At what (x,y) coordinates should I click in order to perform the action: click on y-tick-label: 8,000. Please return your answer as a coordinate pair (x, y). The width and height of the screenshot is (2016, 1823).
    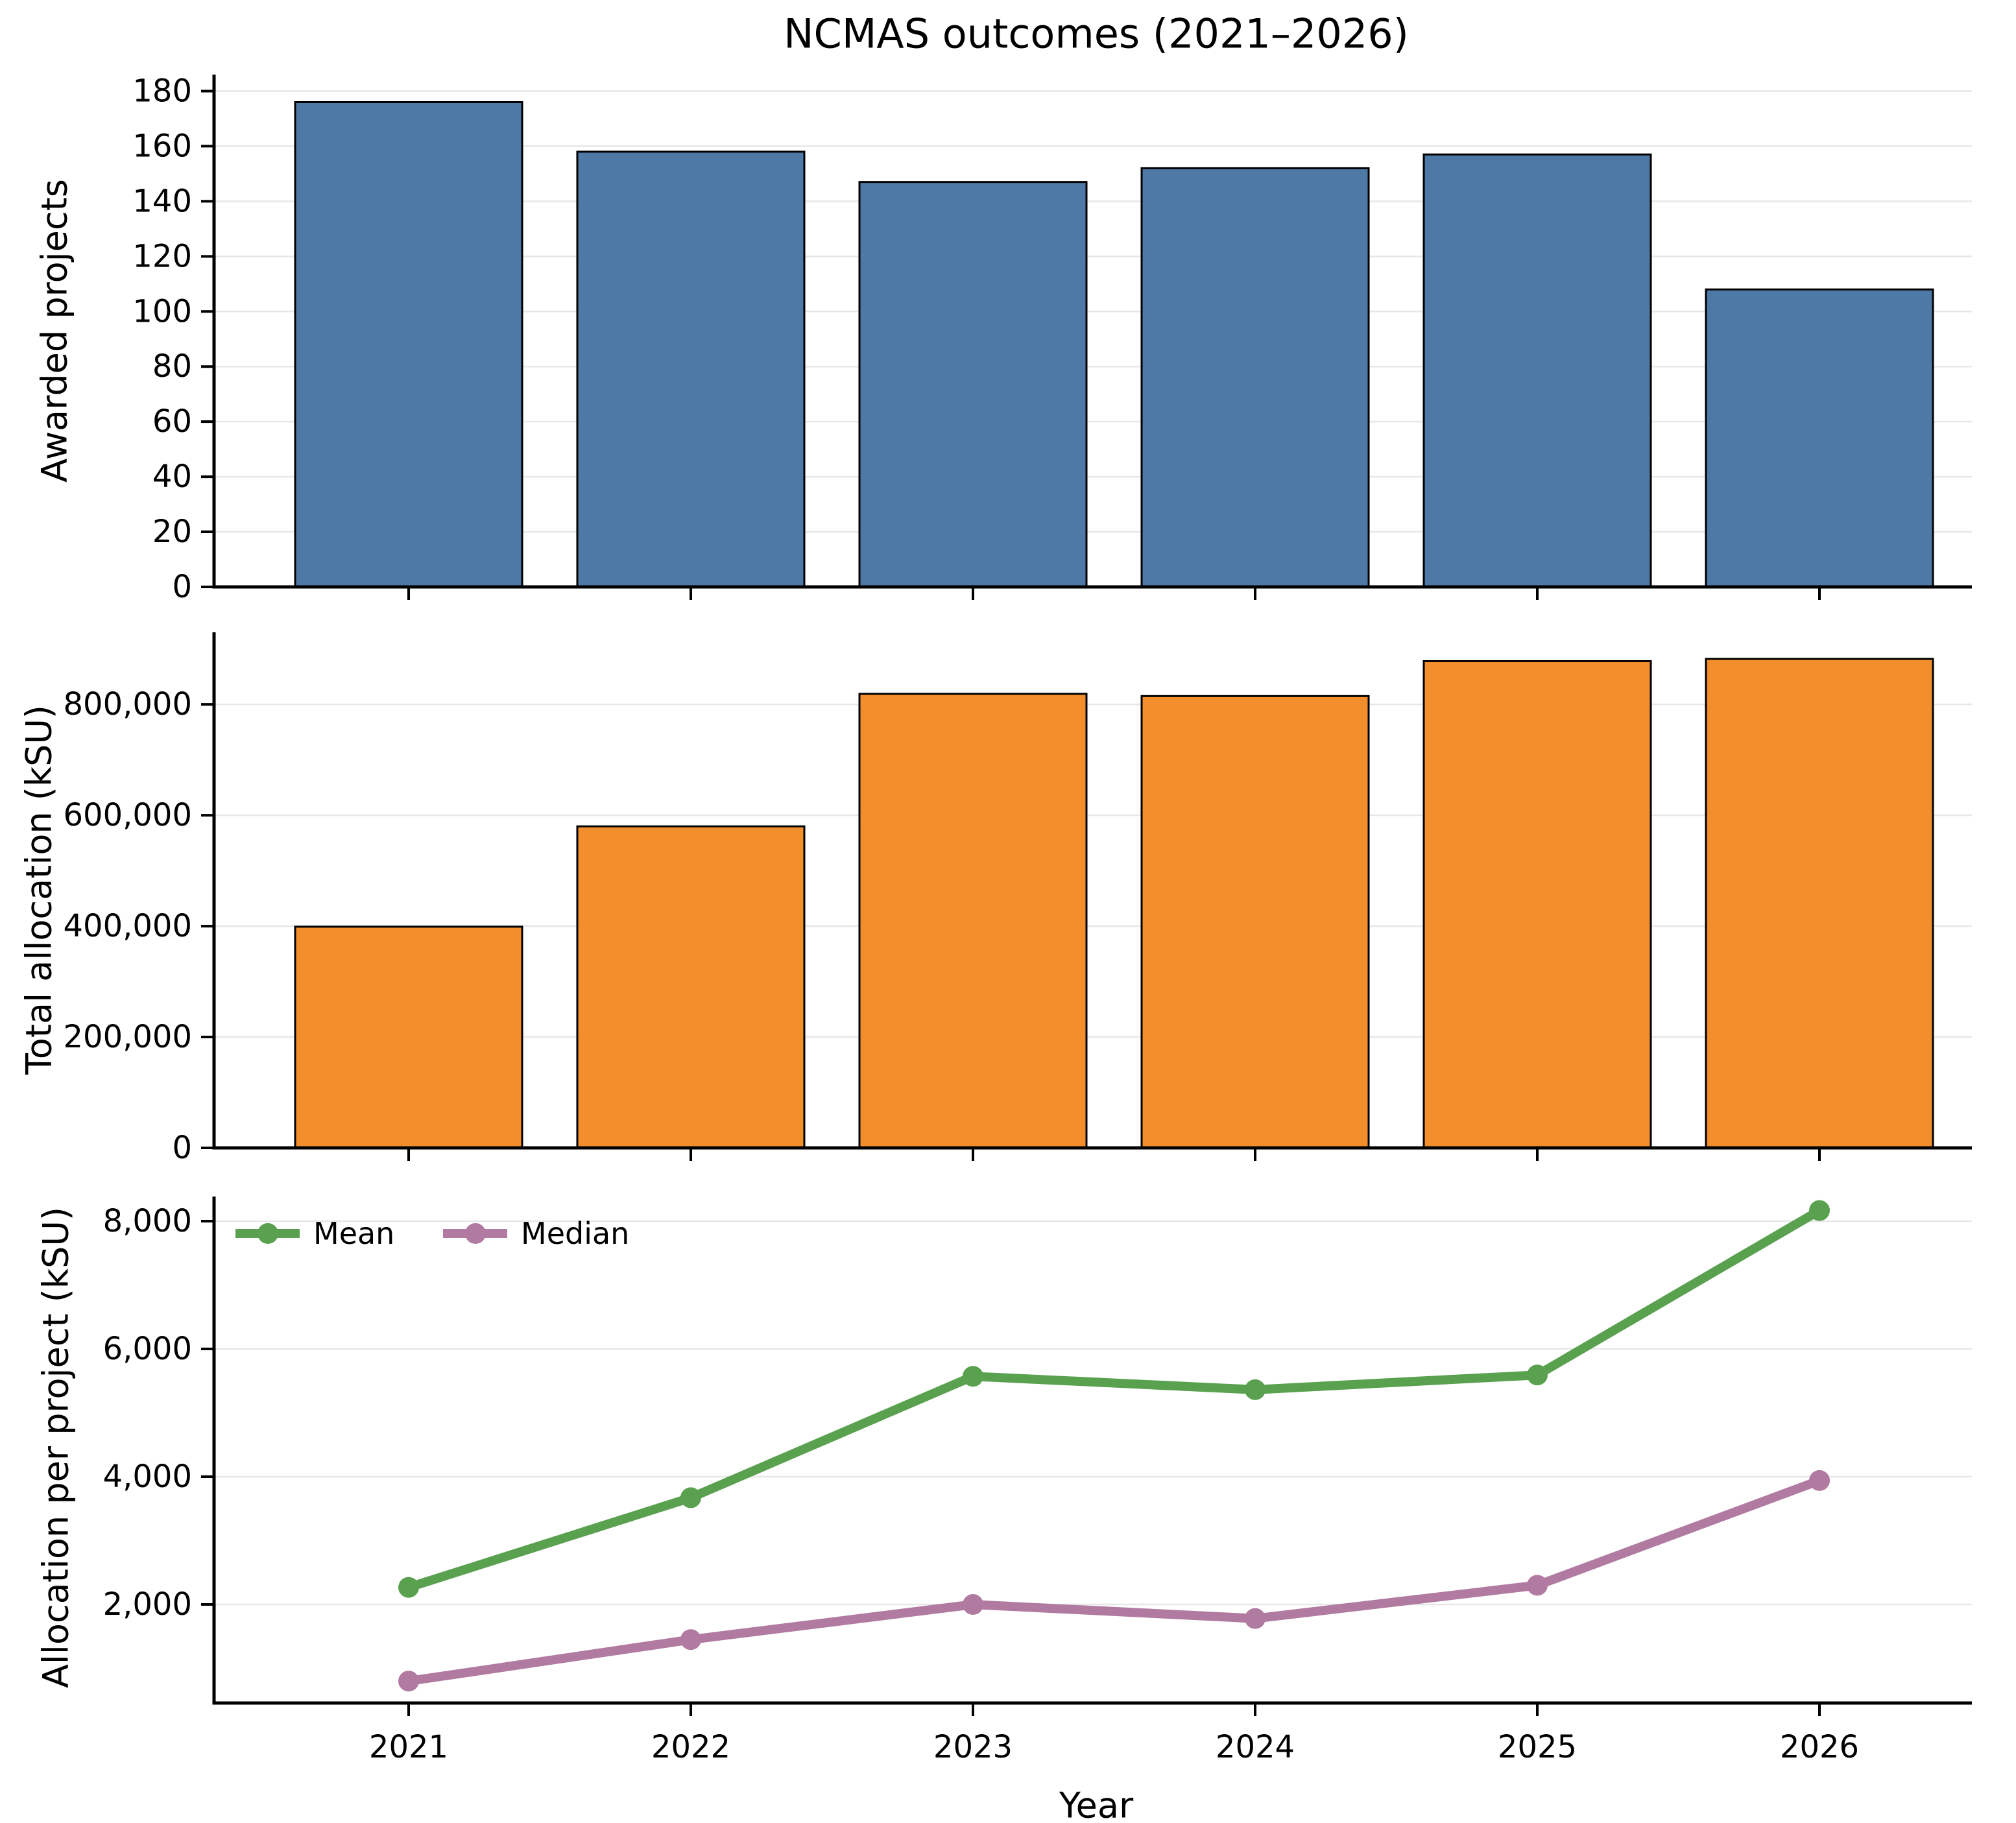
    Looking at the image, I should click on (148, 1221).